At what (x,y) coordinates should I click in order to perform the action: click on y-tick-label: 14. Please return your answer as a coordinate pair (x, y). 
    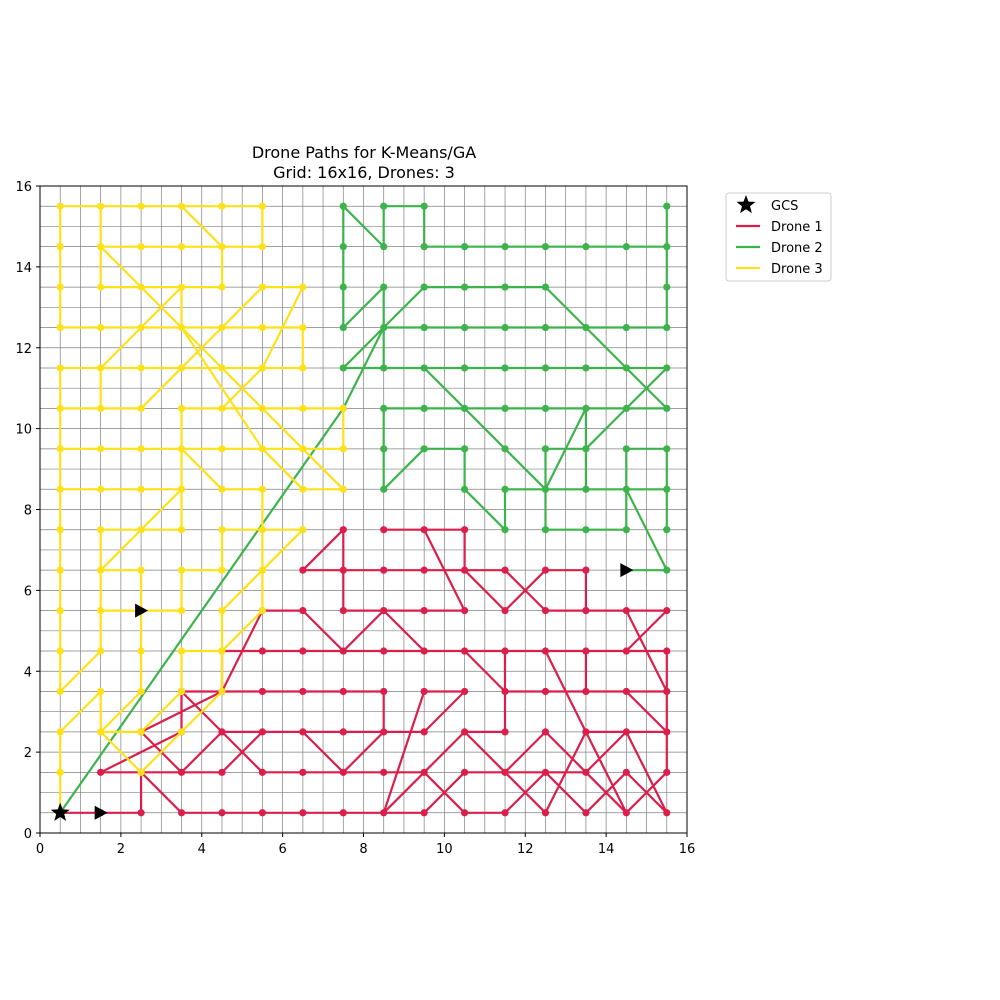
    Looking at the image, I should click on (23, 268).